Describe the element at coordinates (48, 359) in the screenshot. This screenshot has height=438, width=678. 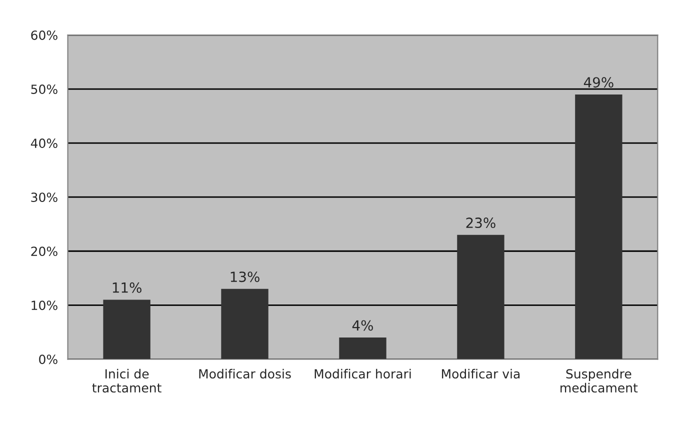
I see `y-tick-label: 0%` at that location.